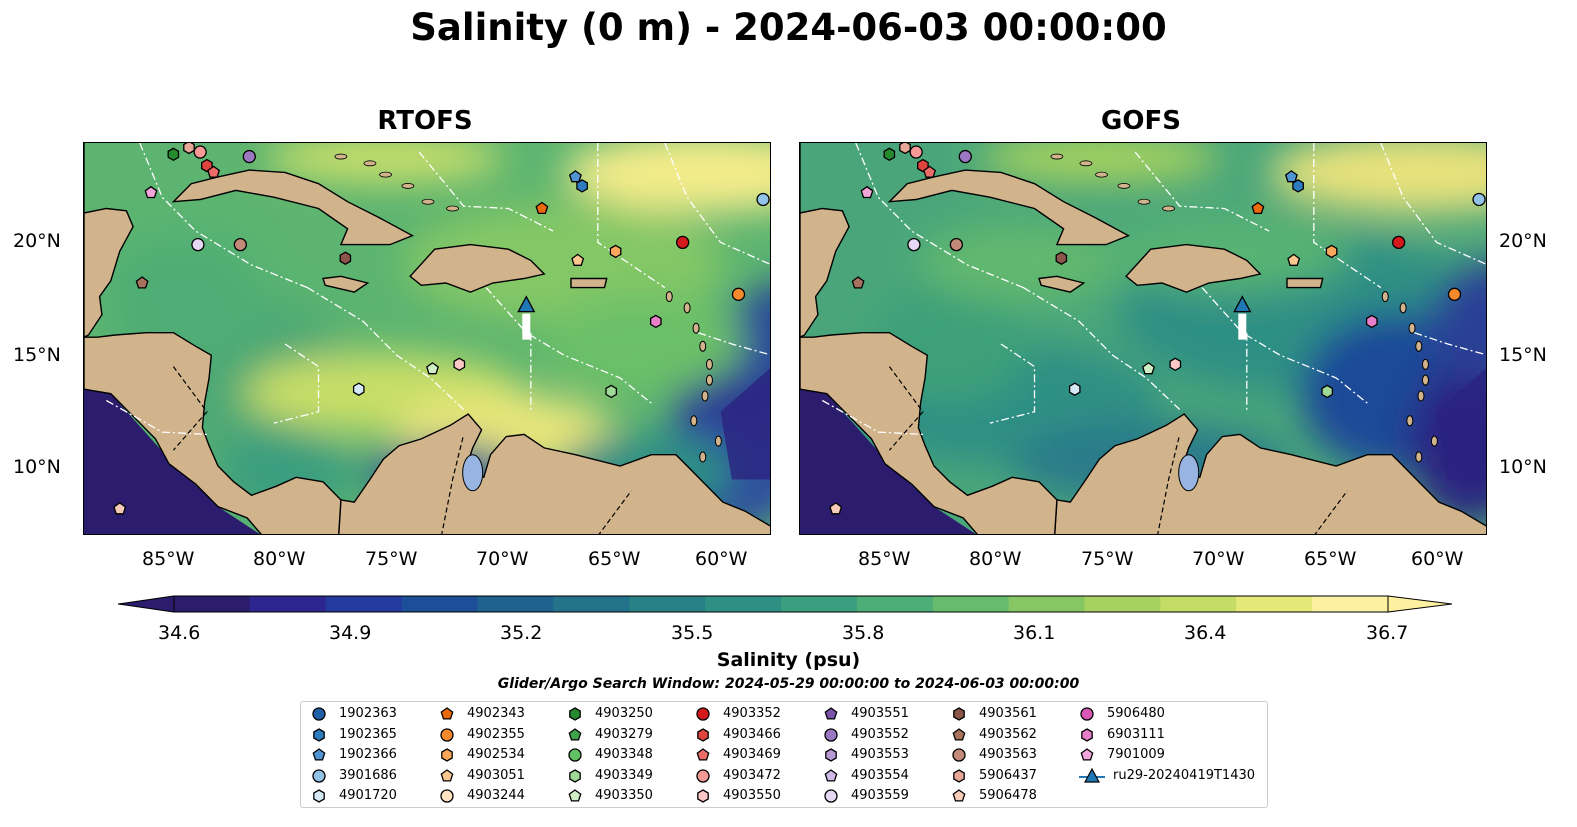 The height and width of the screenshot is (827, 1577). I want to click on lat-label-15n-left: 15°N, so click(37, 355).